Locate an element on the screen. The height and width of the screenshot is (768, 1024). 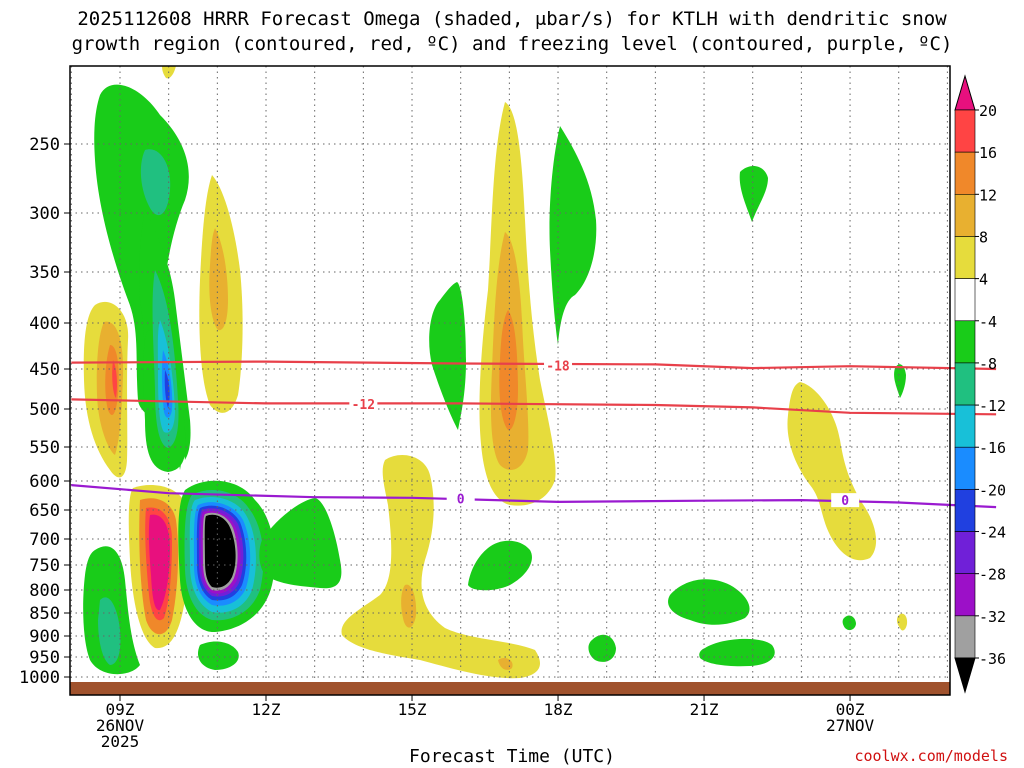
y-tick-label: 500 is located at coordinates (44, 410).